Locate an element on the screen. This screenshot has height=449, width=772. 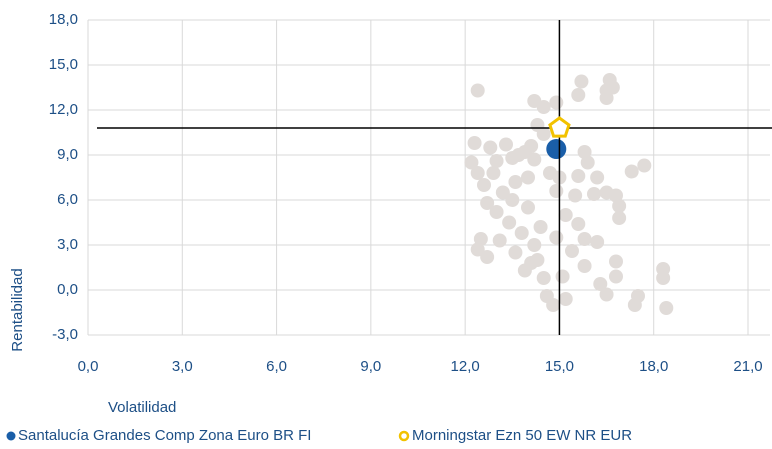
legend-label: Morningstar Ezn 50 EW NR EUR is located at coordinates (522, 435).